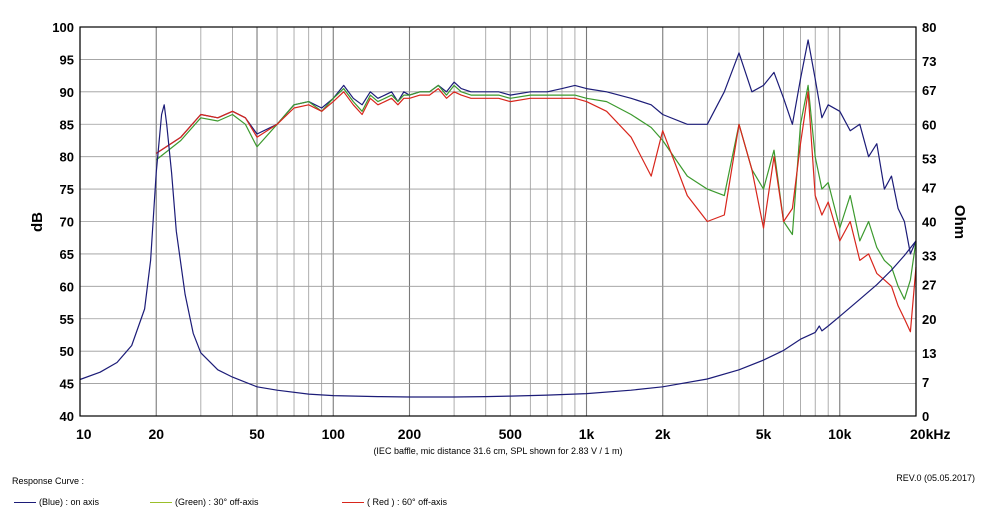 Image resolution: width=987 pixels, height=514 pixels. I want to click on y-tick-label: 55, so click(67, 319).